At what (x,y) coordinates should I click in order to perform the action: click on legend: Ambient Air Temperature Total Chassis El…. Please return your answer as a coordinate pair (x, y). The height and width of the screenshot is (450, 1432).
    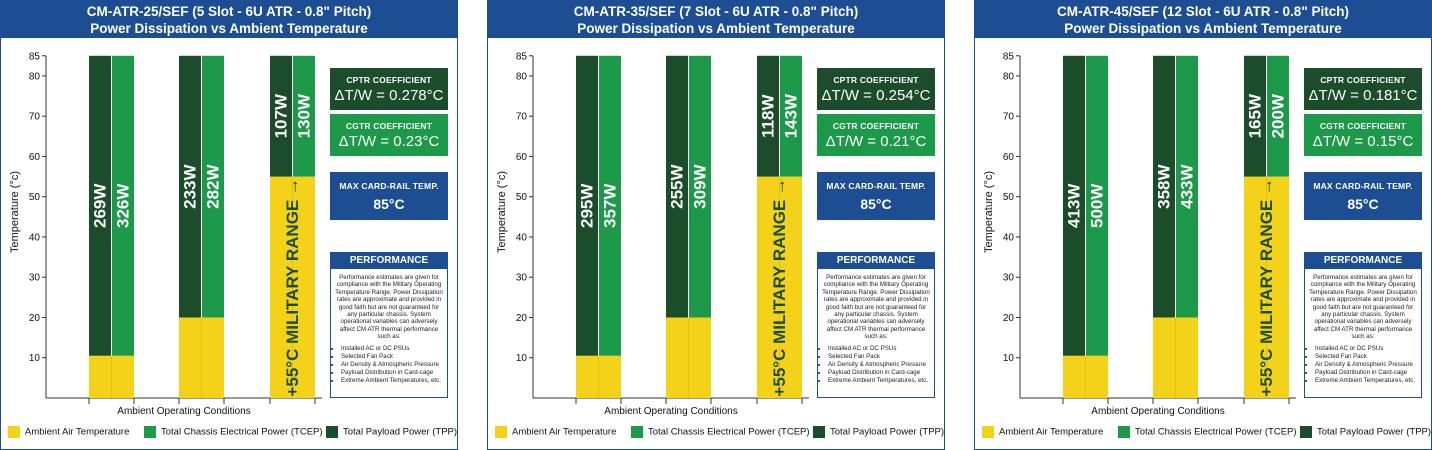
    Looking at the image, I should click on (719, 434).